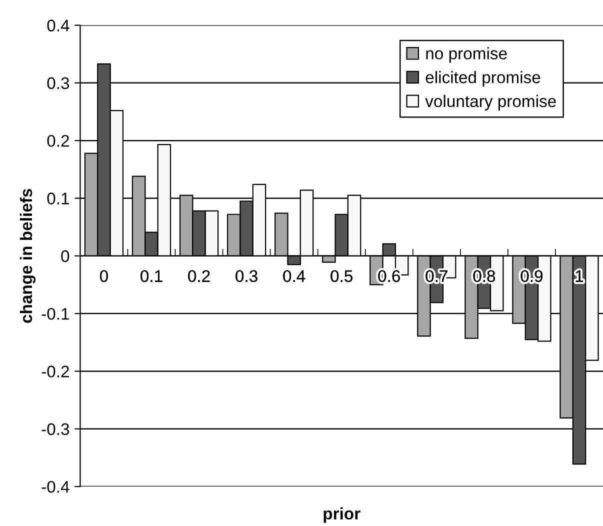 The width and height of the screenshot is (603, 526). Describe the element at coordinates (58, 26) in the screenshot. I see `y-tick-label: 0.4` at that location.